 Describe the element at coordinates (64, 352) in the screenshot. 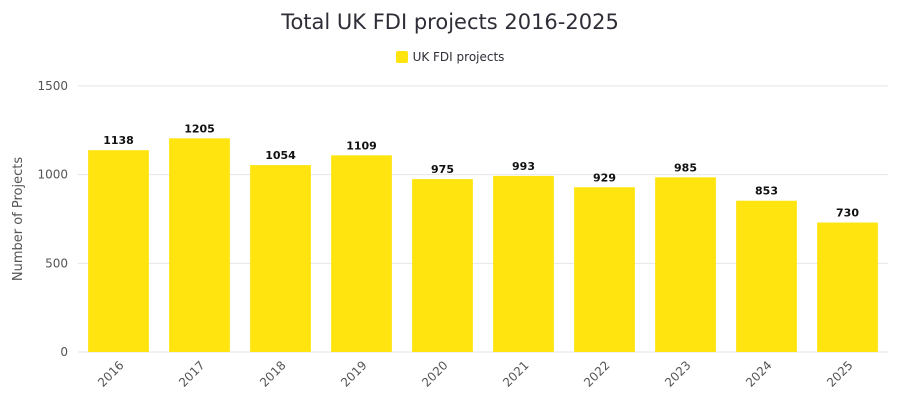

I see `y-tick-label-0: 0` at that location.